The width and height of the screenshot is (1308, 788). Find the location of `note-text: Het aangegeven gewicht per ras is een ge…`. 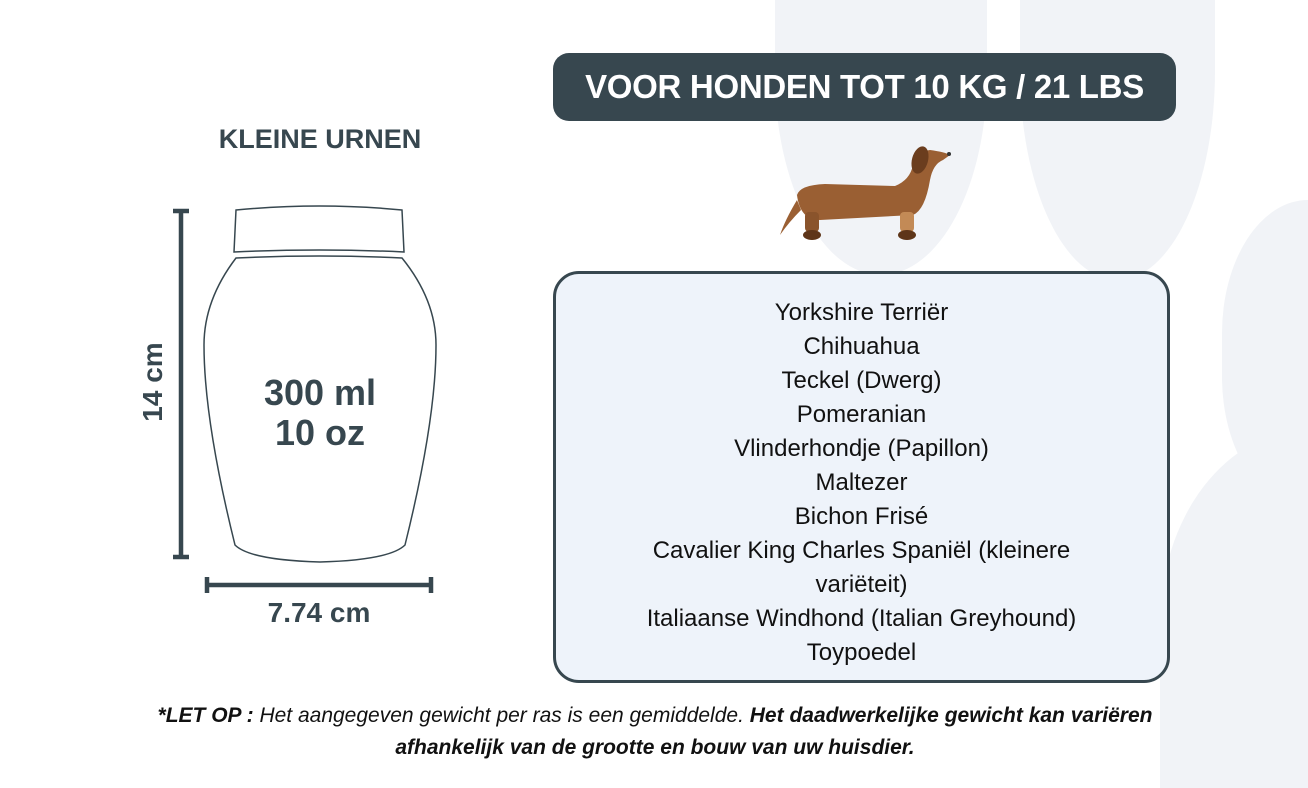

note-text: Het aangegeven gewicht per ras is een ge… is located at coordinates (501, 715).